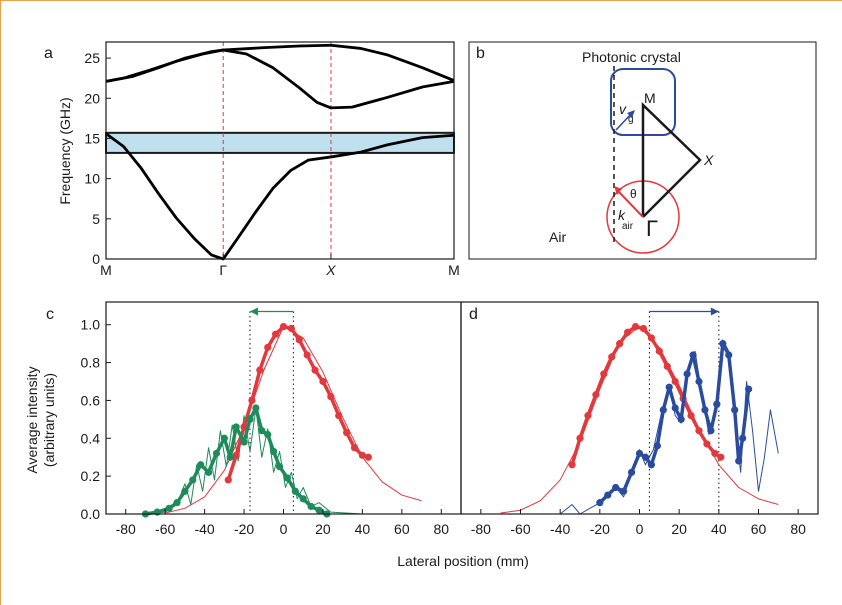  What do you see at coordinates (49, 420) in the screenshot?
I see `y-axis-label-line2: (arbitrary units)` at bounding box center [49, 420].